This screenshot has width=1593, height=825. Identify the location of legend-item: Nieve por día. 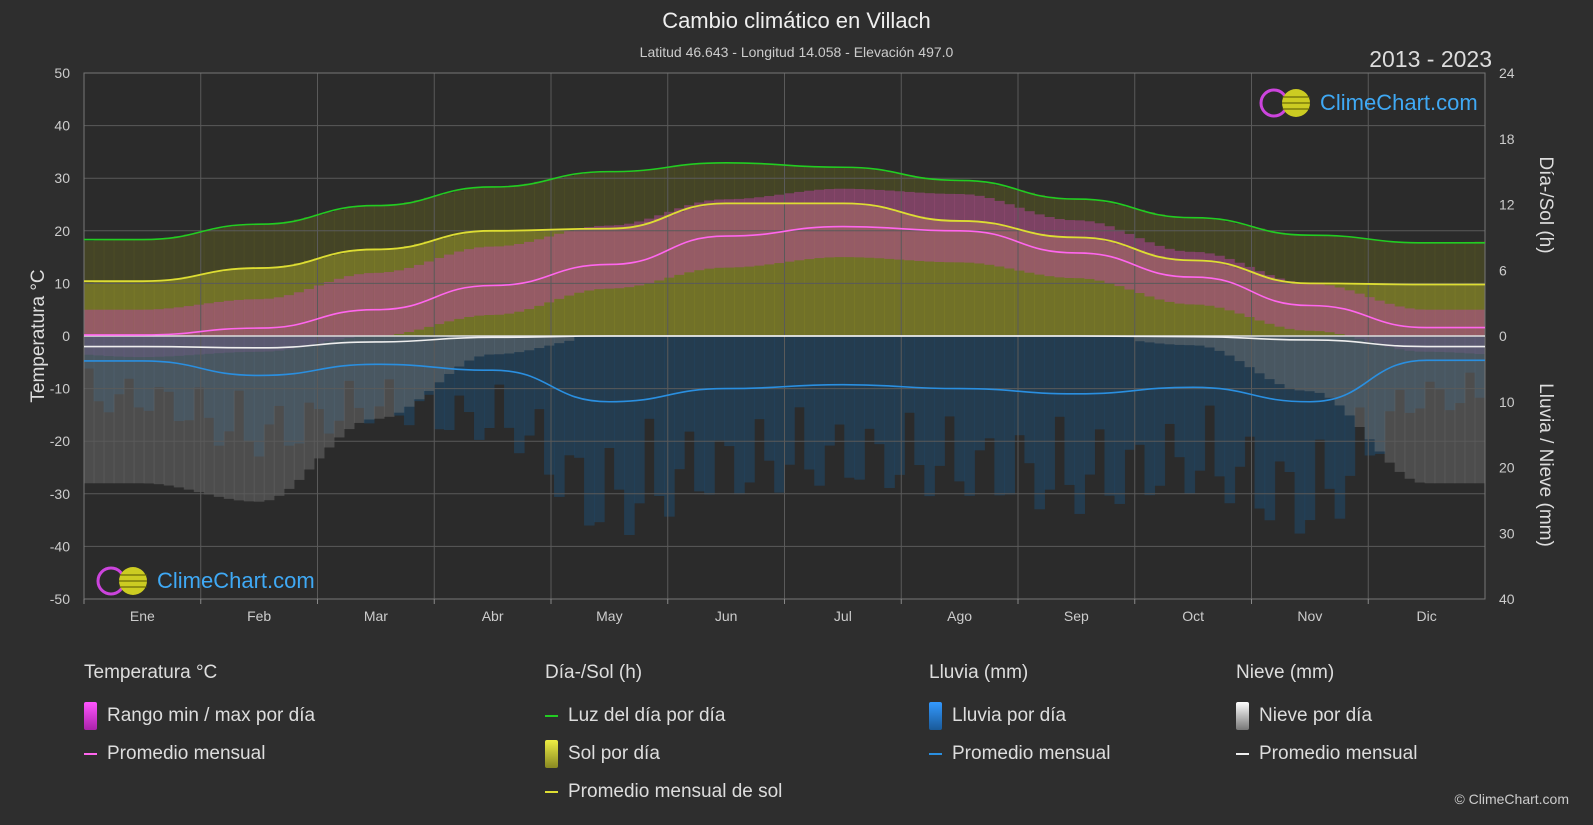
(1326, 716).